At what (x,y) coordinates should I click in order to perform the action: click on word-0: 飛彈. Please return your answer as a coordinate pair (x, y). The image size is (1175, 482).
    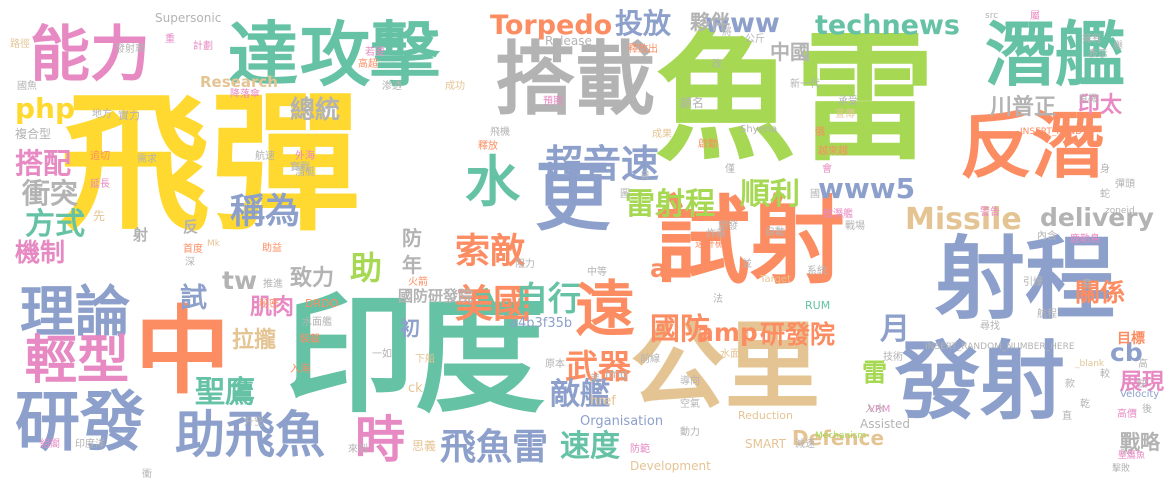
    Looking at the image, I should click on (210, 165).